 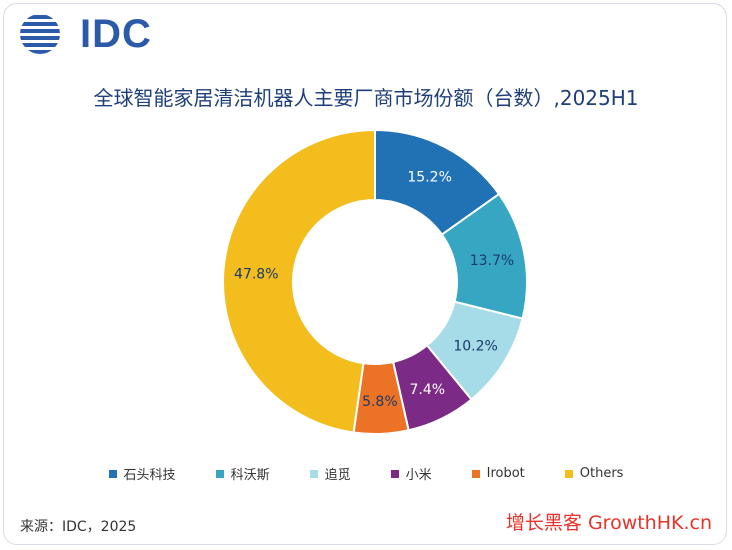 I want to click on idc-logo: IDC, so click(x=88, y=34).